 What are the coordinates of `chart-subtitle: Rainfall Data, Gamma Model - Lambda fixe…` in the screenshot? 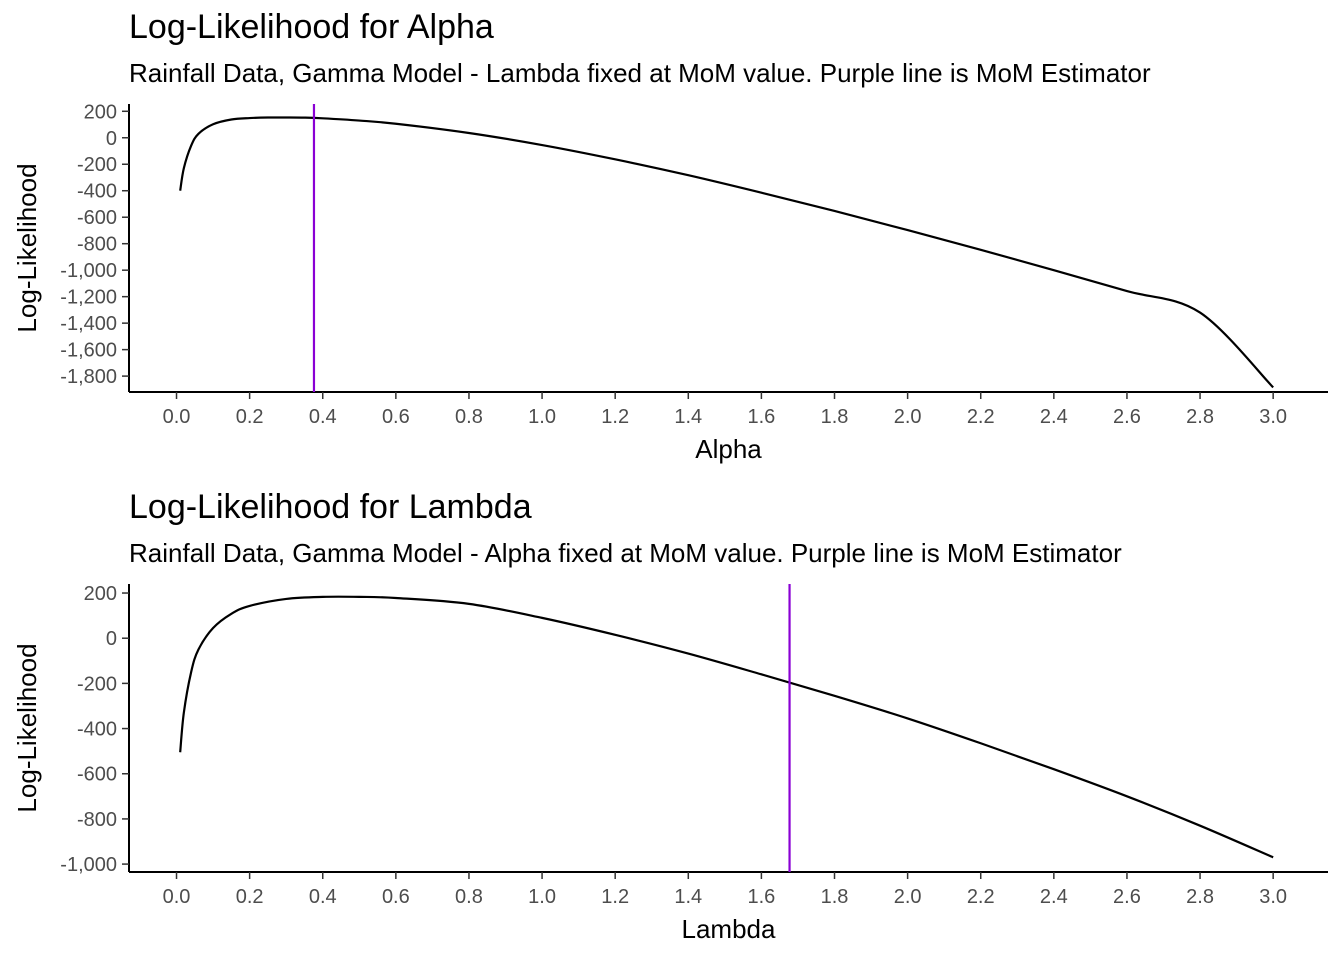 It's located at (640, 73).